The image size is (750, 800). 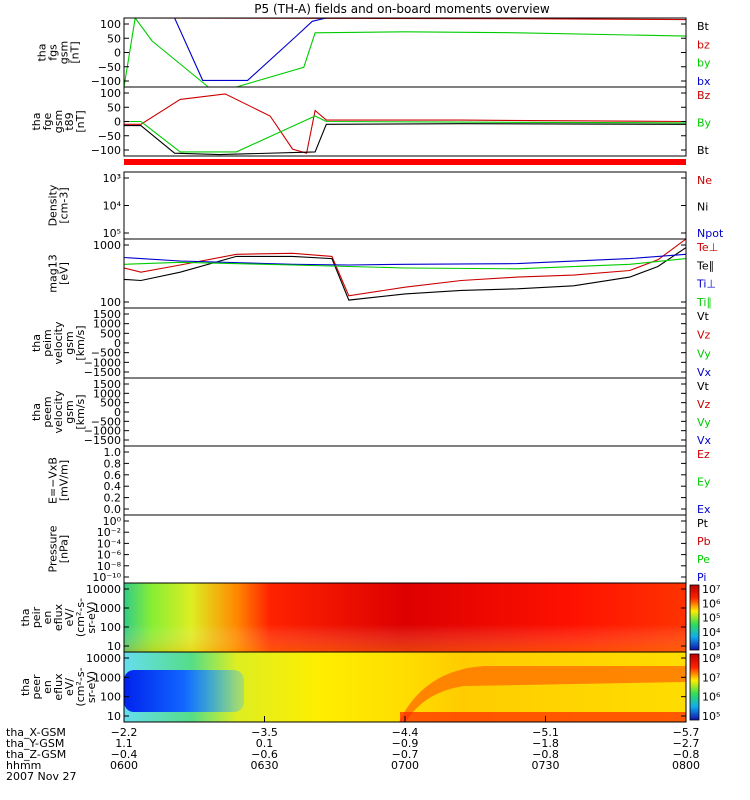 I want to click on y-axis-label: sr-eV), so click(x=91, y=617).